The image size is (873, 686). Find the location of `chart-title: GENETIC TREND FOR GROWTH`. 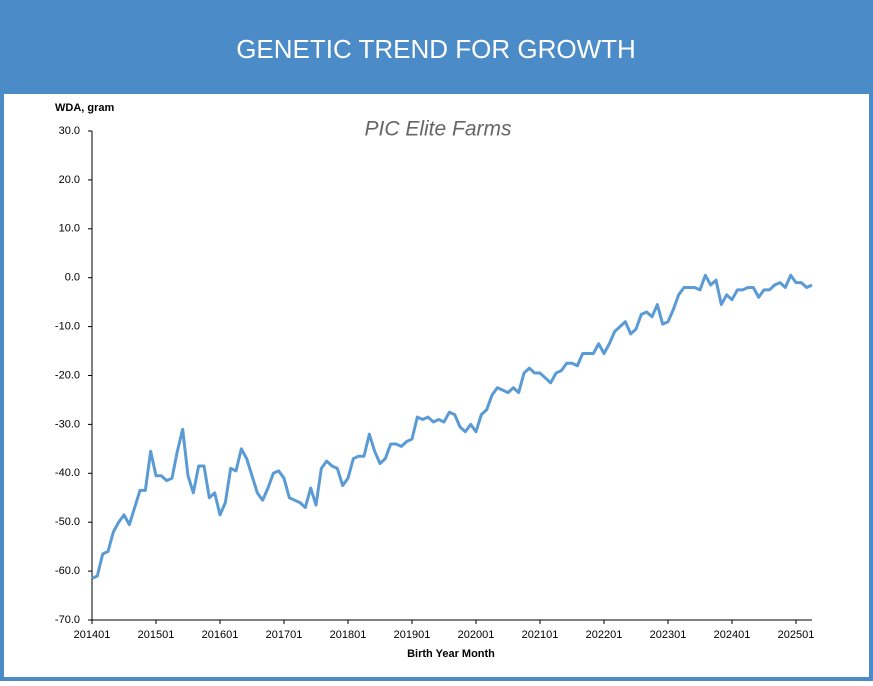

chart-title: GENETIC TREND FOR GROWTH is located at coordinates (436, 49).